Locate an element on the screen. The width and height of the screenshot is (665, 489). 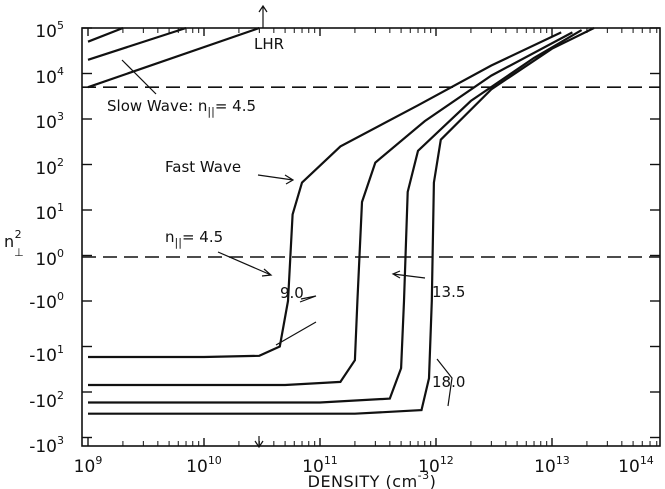
y-tick-label-1e4: 10⁴ is located at coordinates (49, 76).